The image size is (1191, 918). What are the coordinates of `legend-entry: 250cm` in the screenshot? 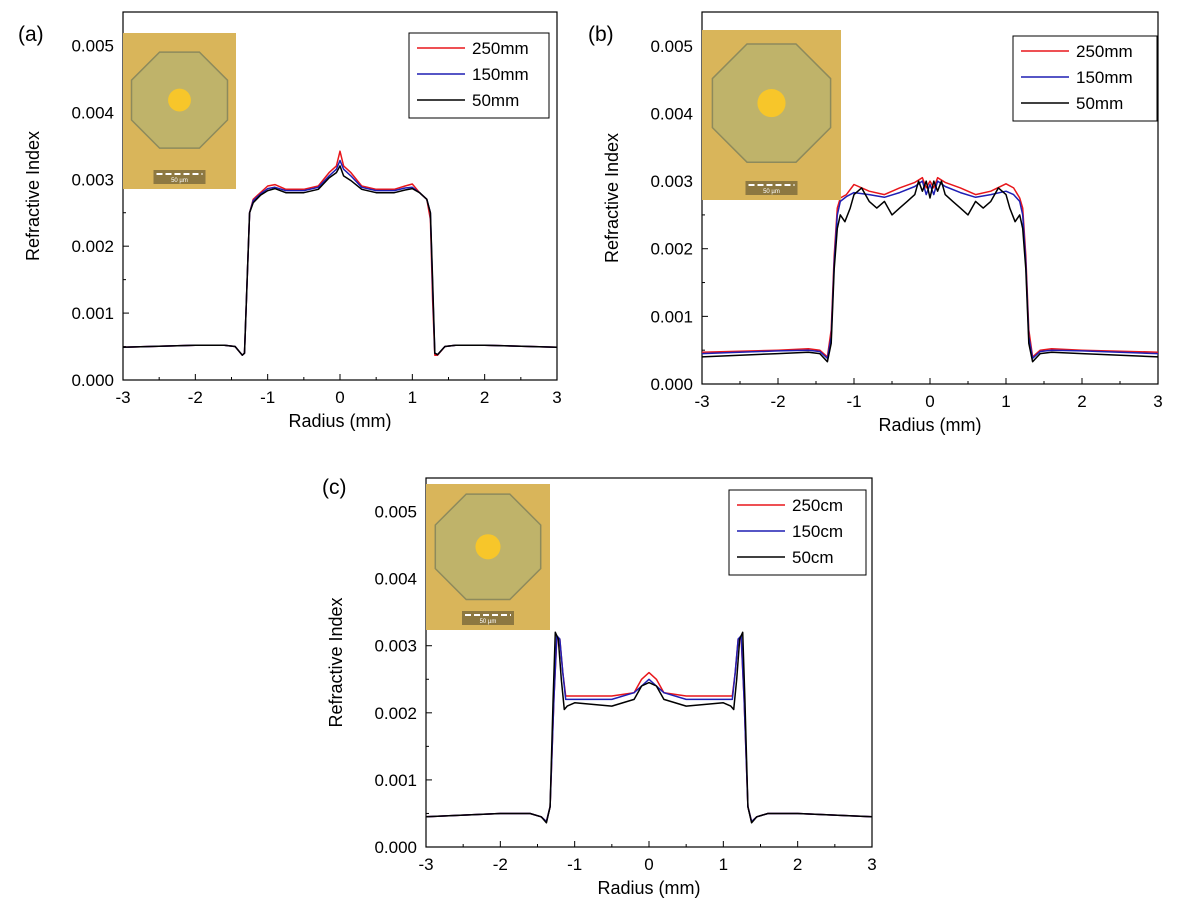 It's located at (817, 505).